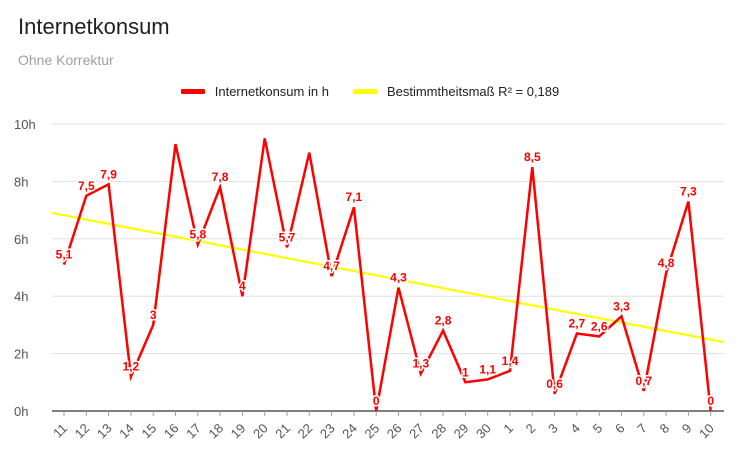 This screenshot has height=452, width=740. I want to click on legend-swatch-trend, so click(364, 91).